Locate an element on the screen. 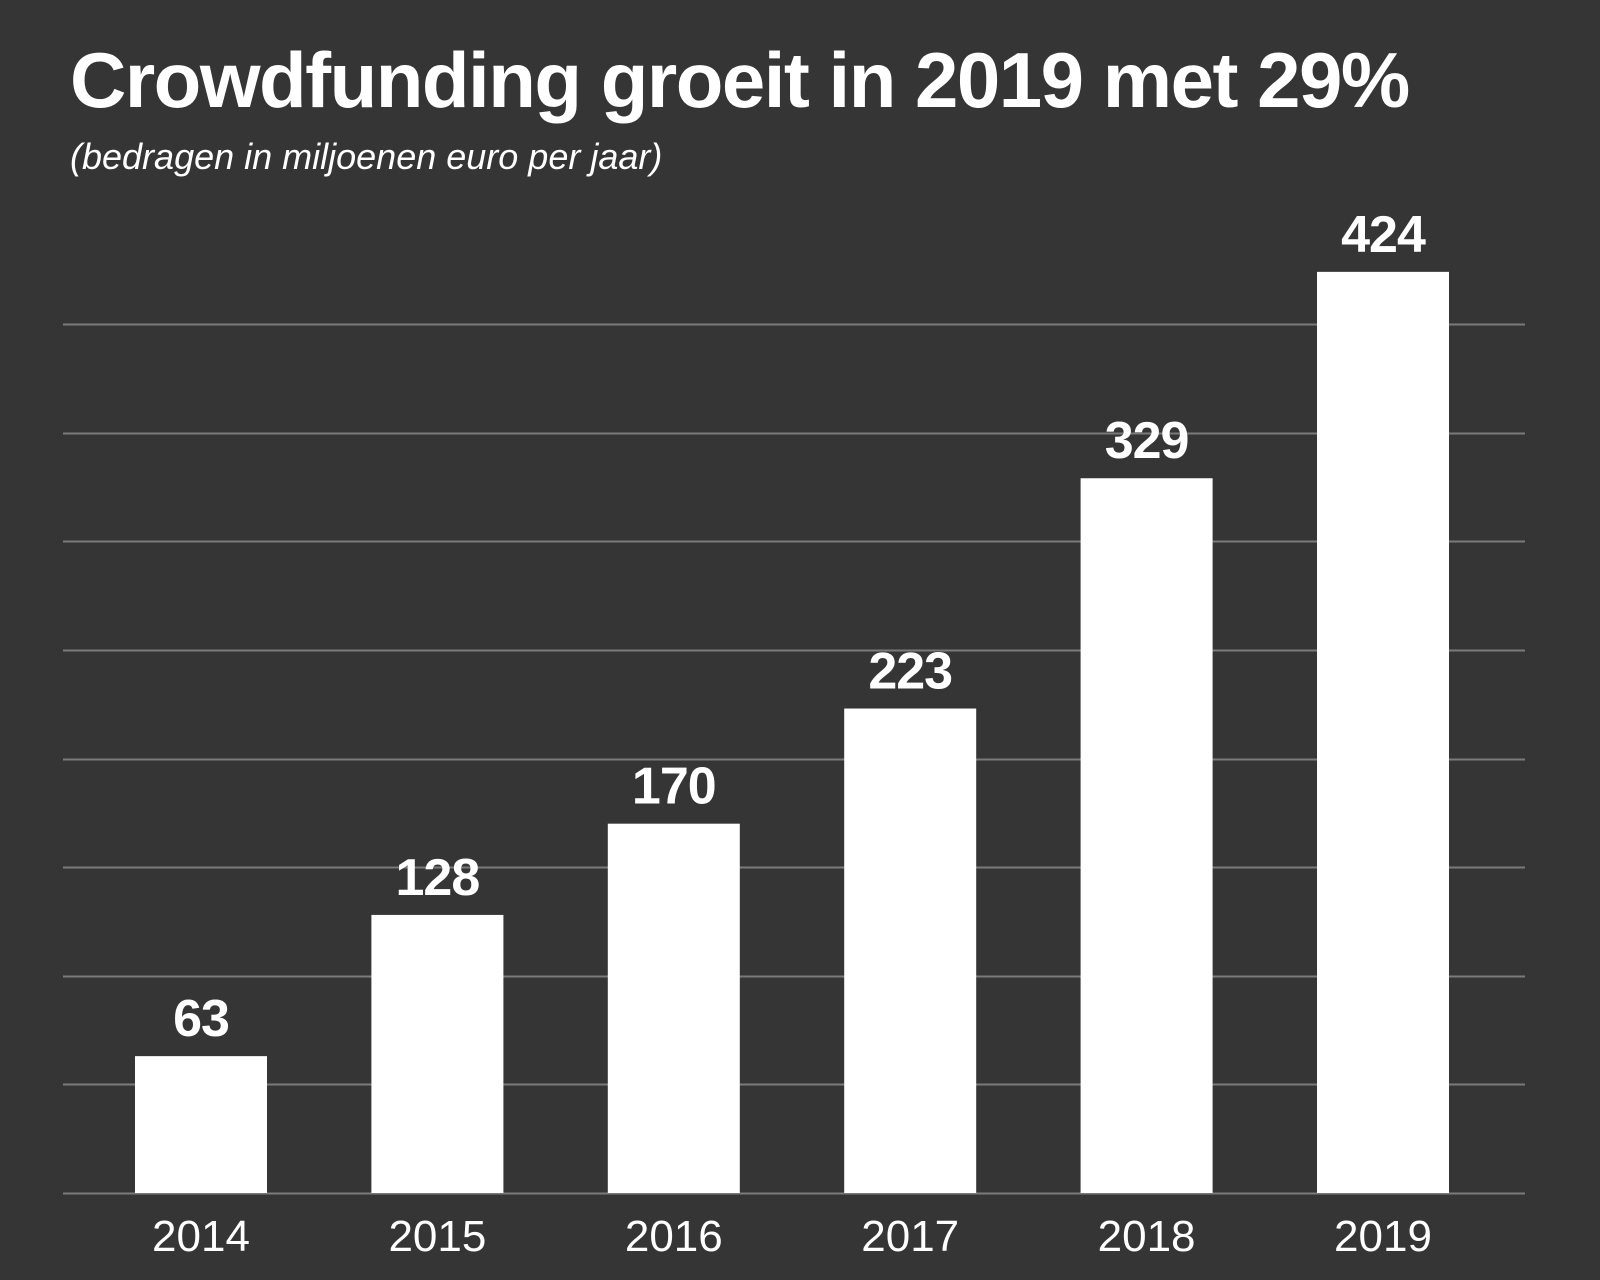 This screenshot has height=1280, width=1600. bar-2016 is located at coordinates (673, 1008).